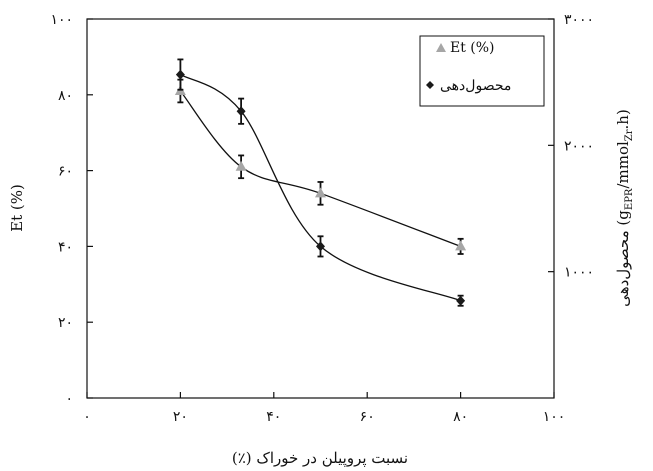 The image size is (653, 471). Describe the element at coordinates (367, 417) in the screenshot. I see `x-tick-label: ۶۰` at that location.